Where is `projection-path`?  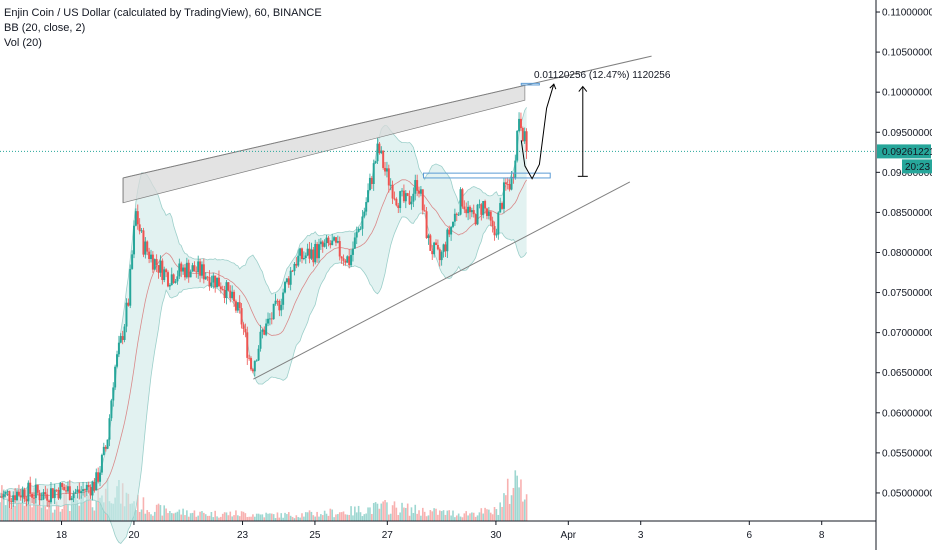 projection-path is located at coordinates (537, 132).